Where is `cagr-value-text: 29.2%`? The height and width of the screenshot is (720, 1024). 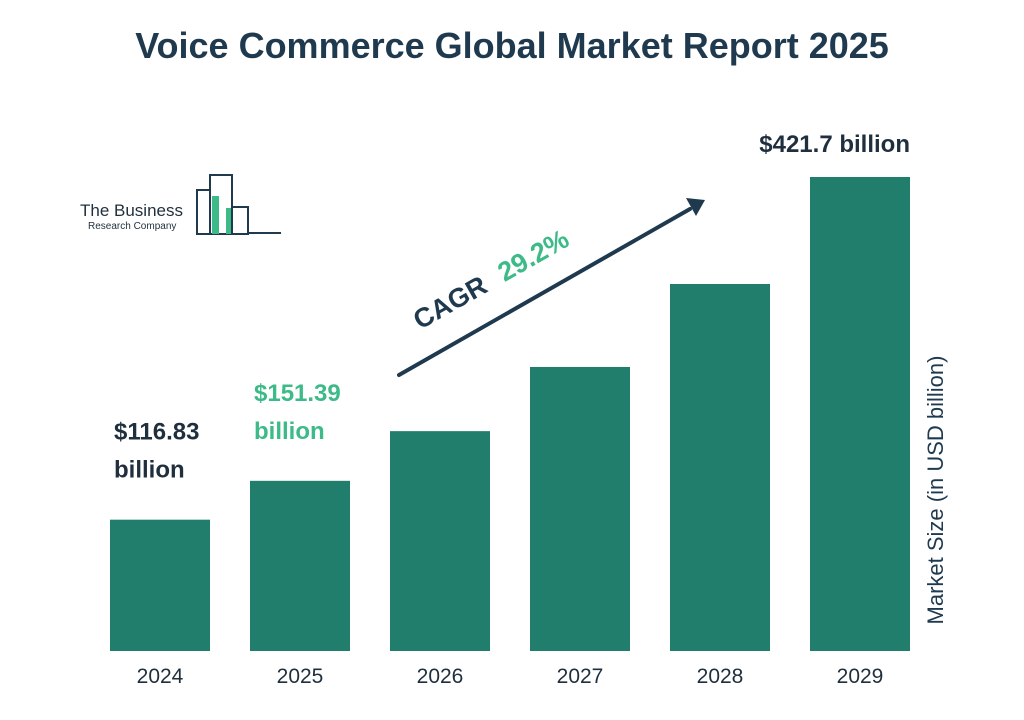
cagr-value-text: 29.2% is located at coordinates (533, 256).